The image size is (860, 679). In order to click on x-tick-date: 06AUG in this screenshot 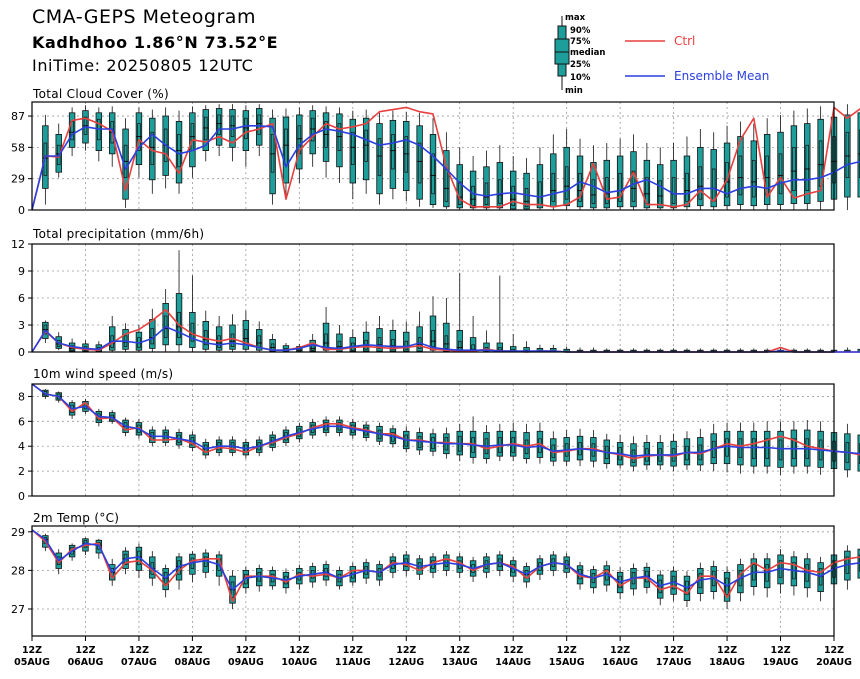, I will do `click(86, 662)`.